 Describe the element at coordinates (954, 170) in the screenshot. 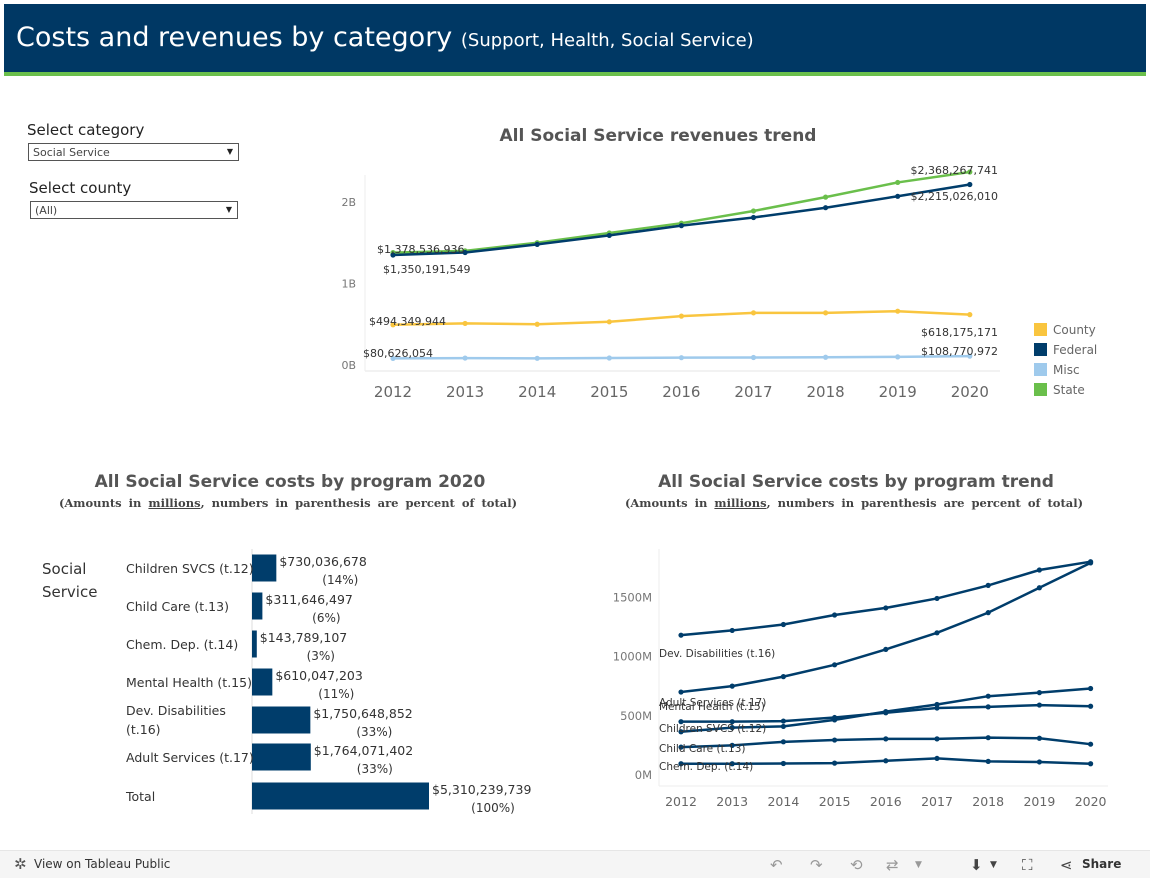

I see `end-value-label: $2,368,267,741` at that location.